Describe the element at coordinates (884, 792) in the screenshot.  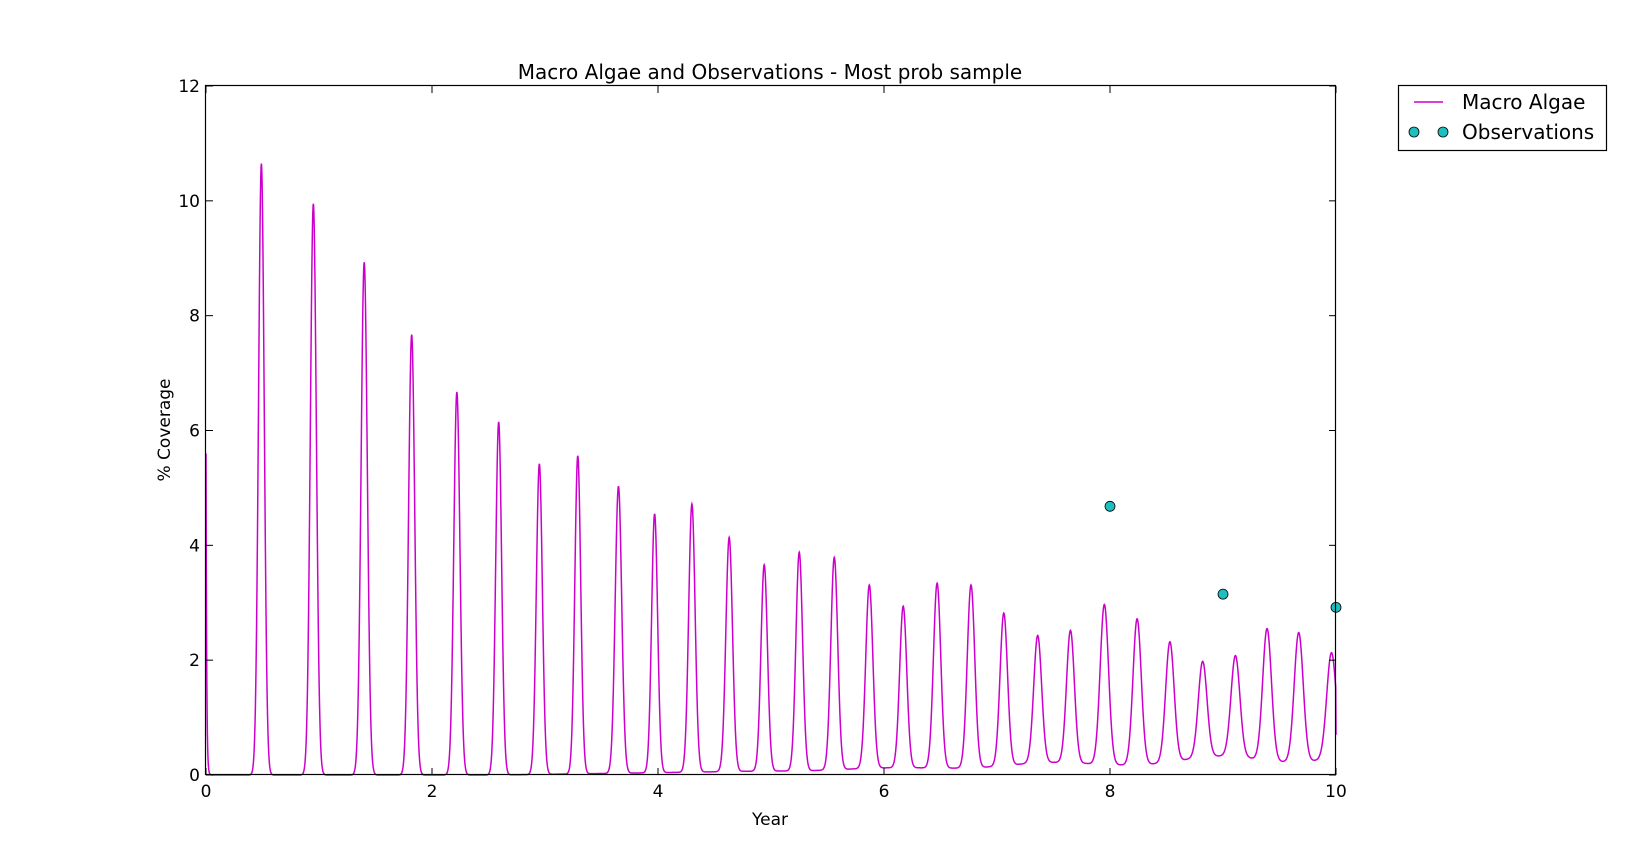
I see `x-tick-label: 6` at that location.